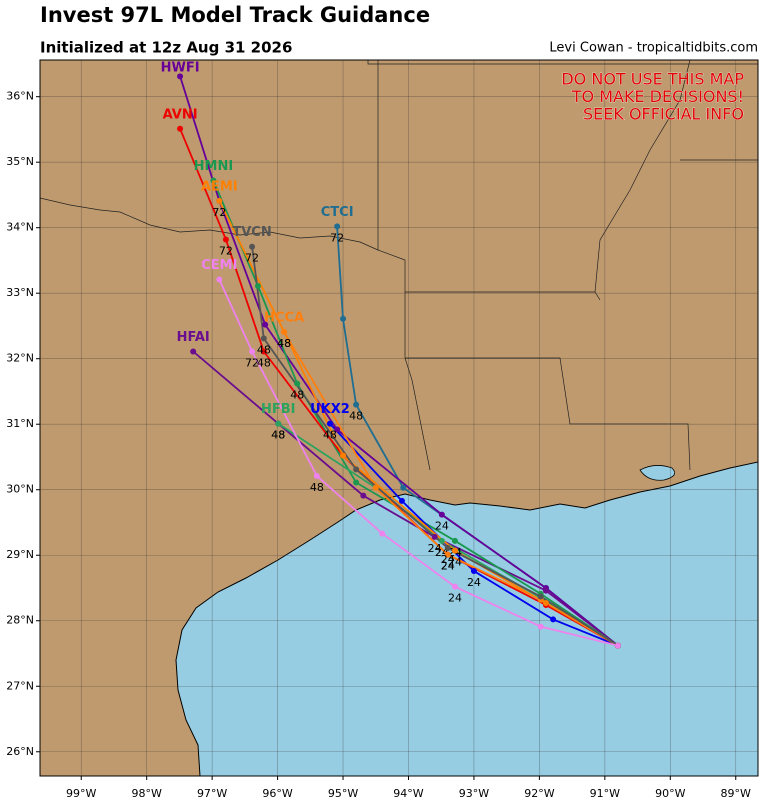 The height and width of the screenshot is (804, 768). Describe the element at coordinates (277, 793) in the screenshot. I see `x-tick-label: 96°W` at that location.